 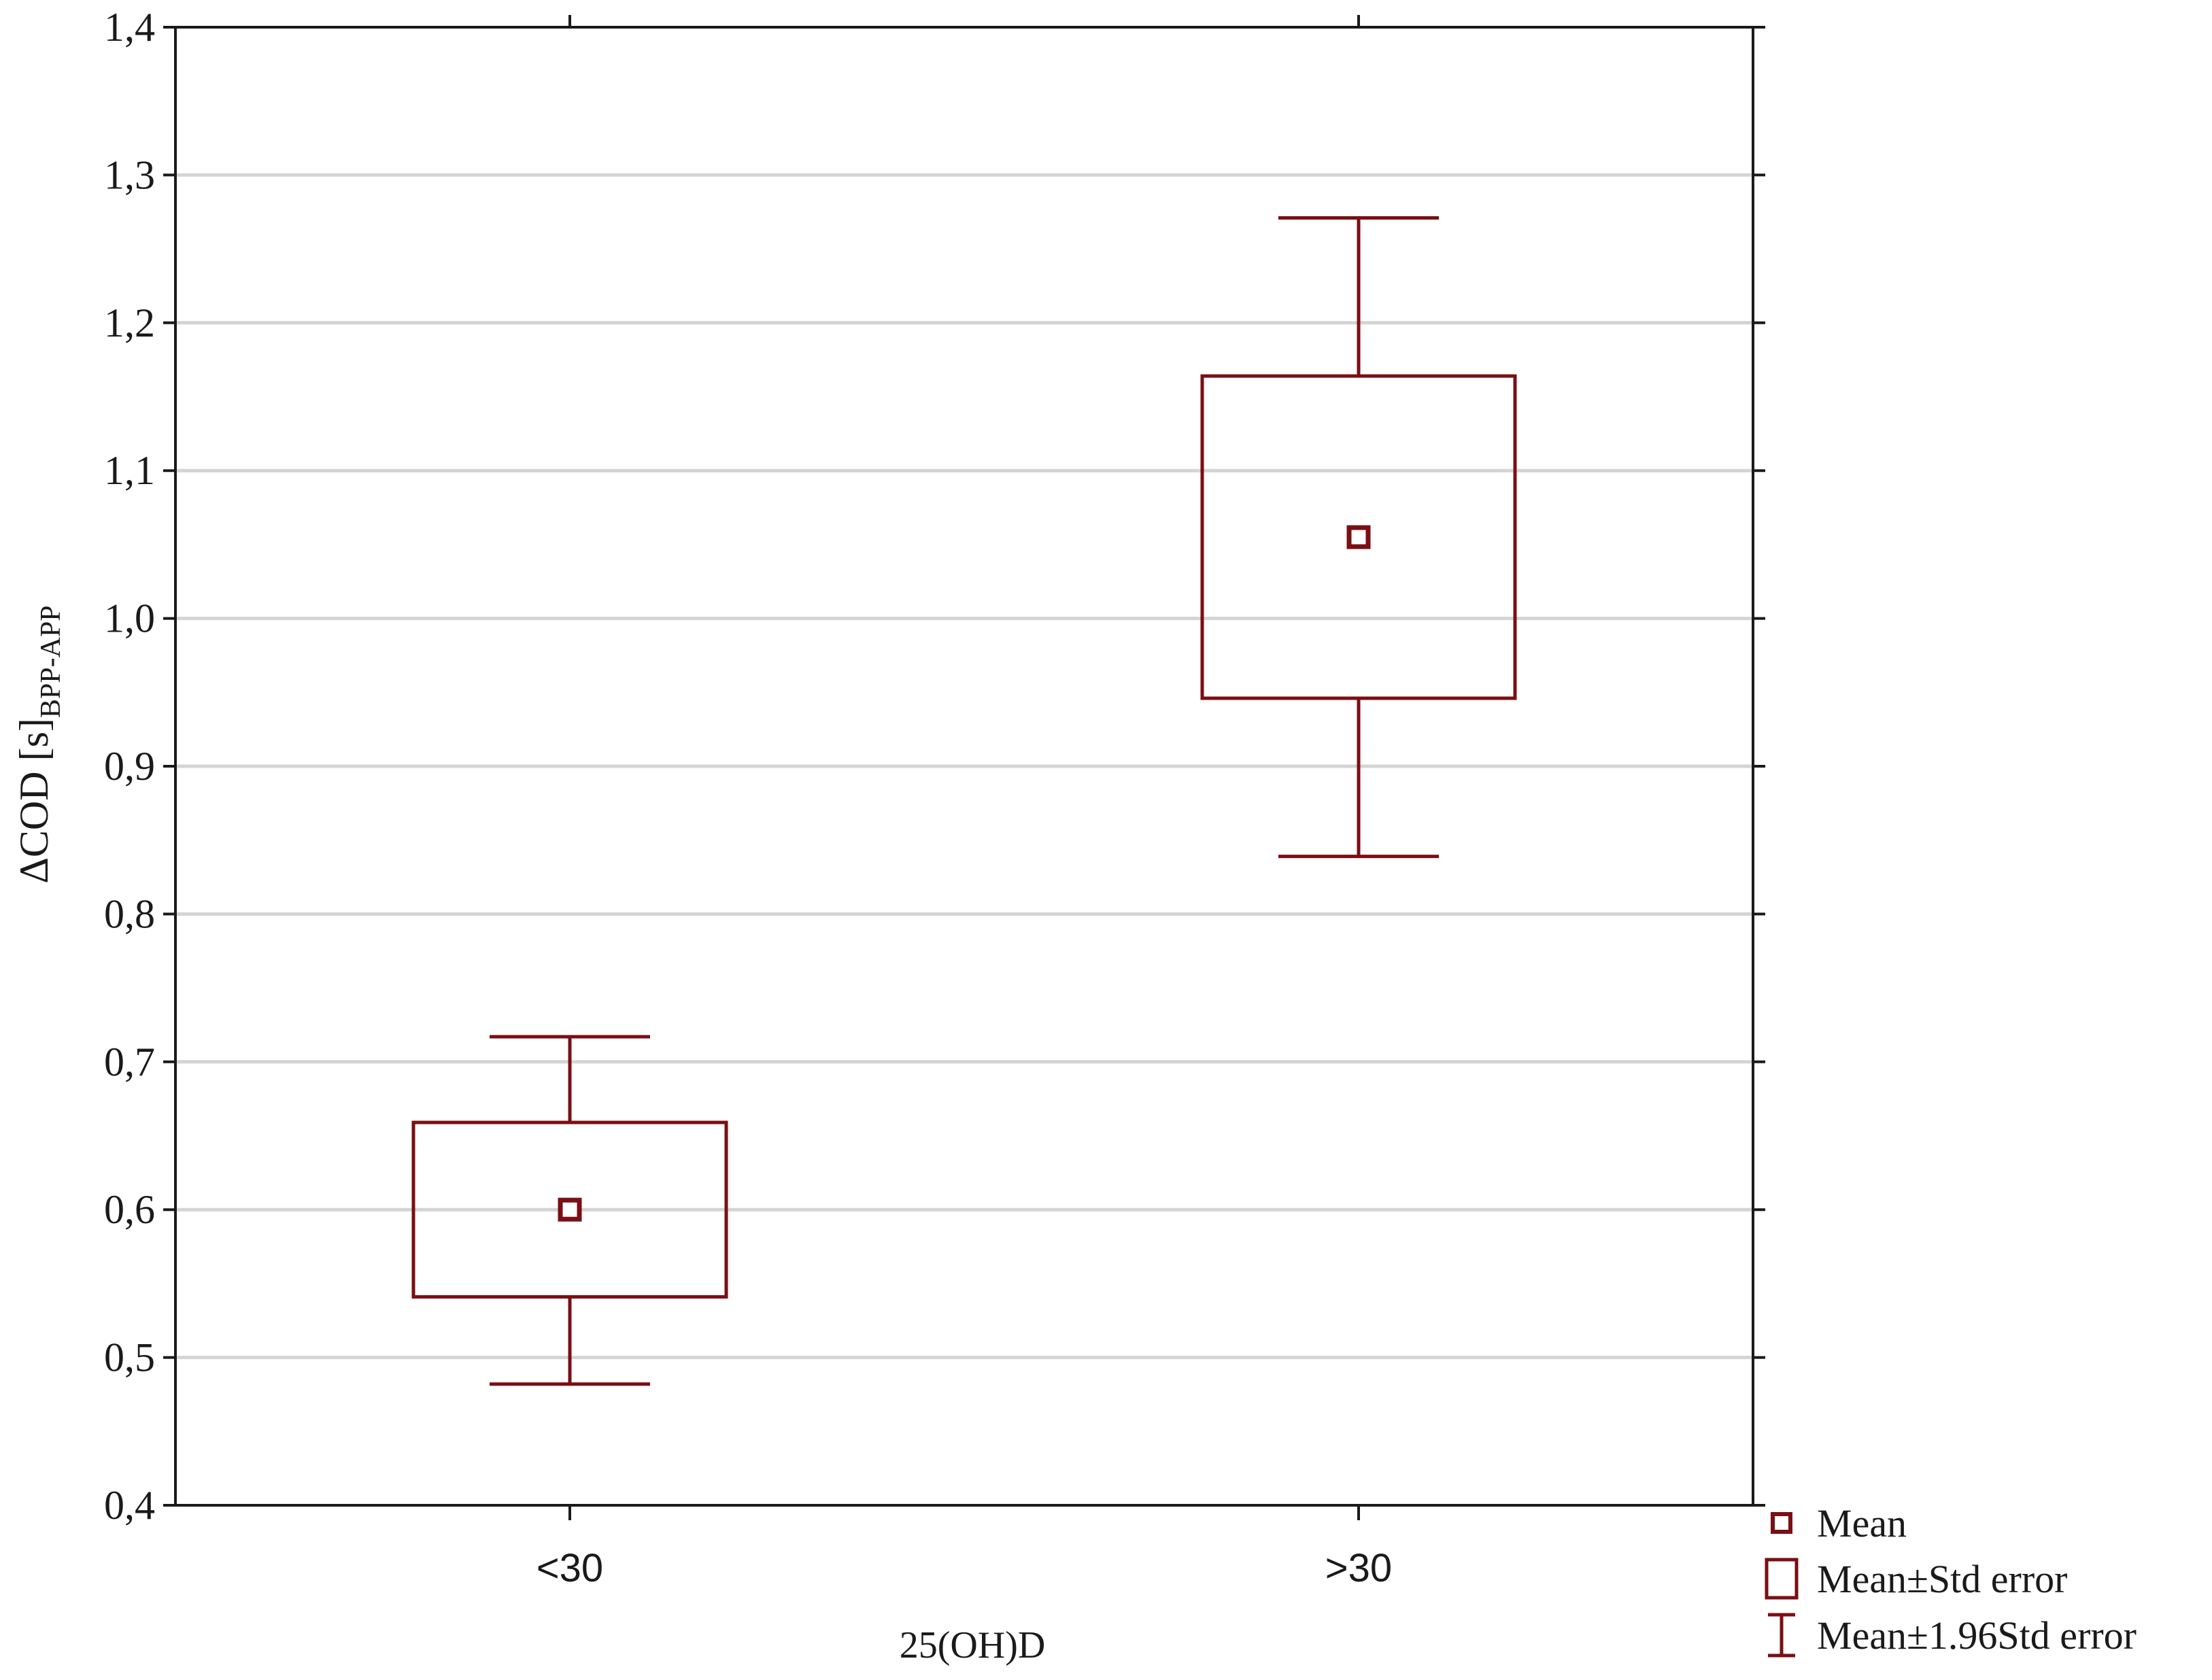 What do you see at coordinates (129, 767) in the screenshot?
I see `y-tick-label-5: 0,9` at bounding box center [129, 767].